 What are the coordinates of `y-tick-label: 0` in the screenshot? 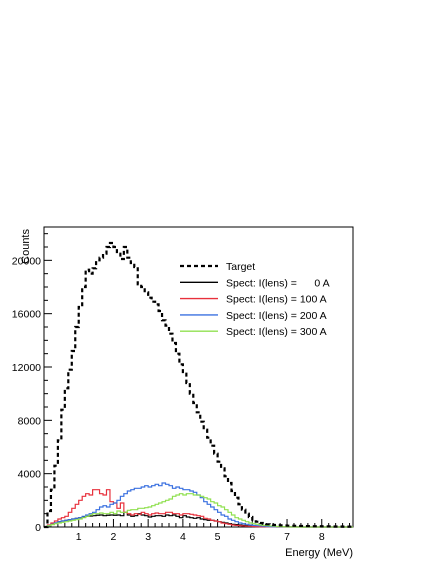 It's located at (38, 528).